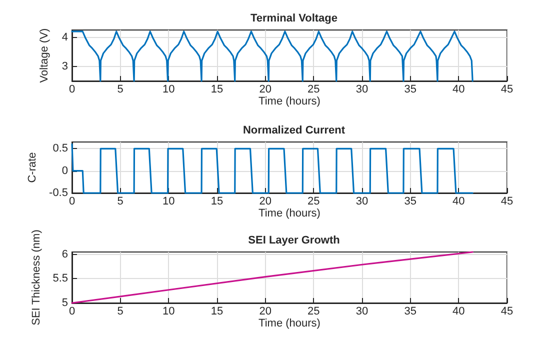 This screenshot has height=337, width=560. Describe the element at coordinates (65, 303) in the screenshot. I see `y-tick-label: 5` at that location.